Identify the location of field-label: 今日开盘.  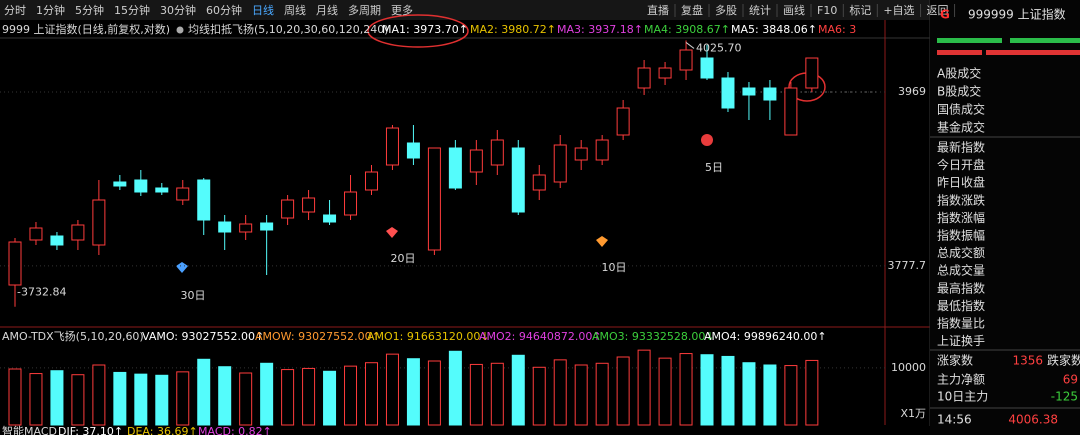
(961, 164).